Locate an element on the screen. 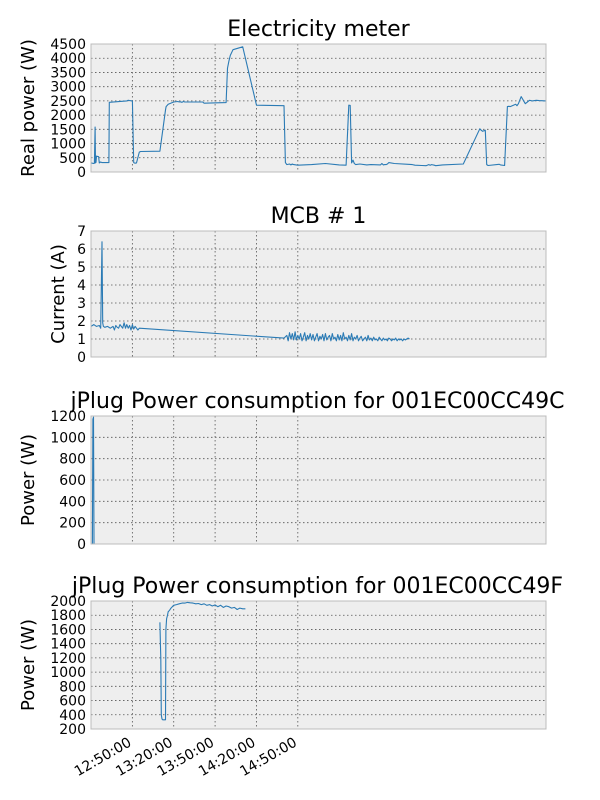 This screenshot has height=800, width=600. y-tick-label: 1 is located at coordinates (81, 340).